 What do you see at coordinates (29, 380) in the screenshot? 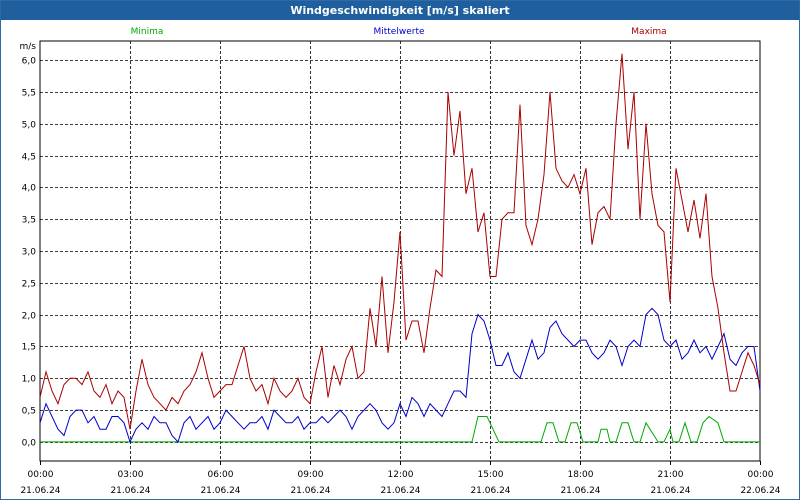
I see `y-tick-label: 1,0` at bounding box center [29, 380].